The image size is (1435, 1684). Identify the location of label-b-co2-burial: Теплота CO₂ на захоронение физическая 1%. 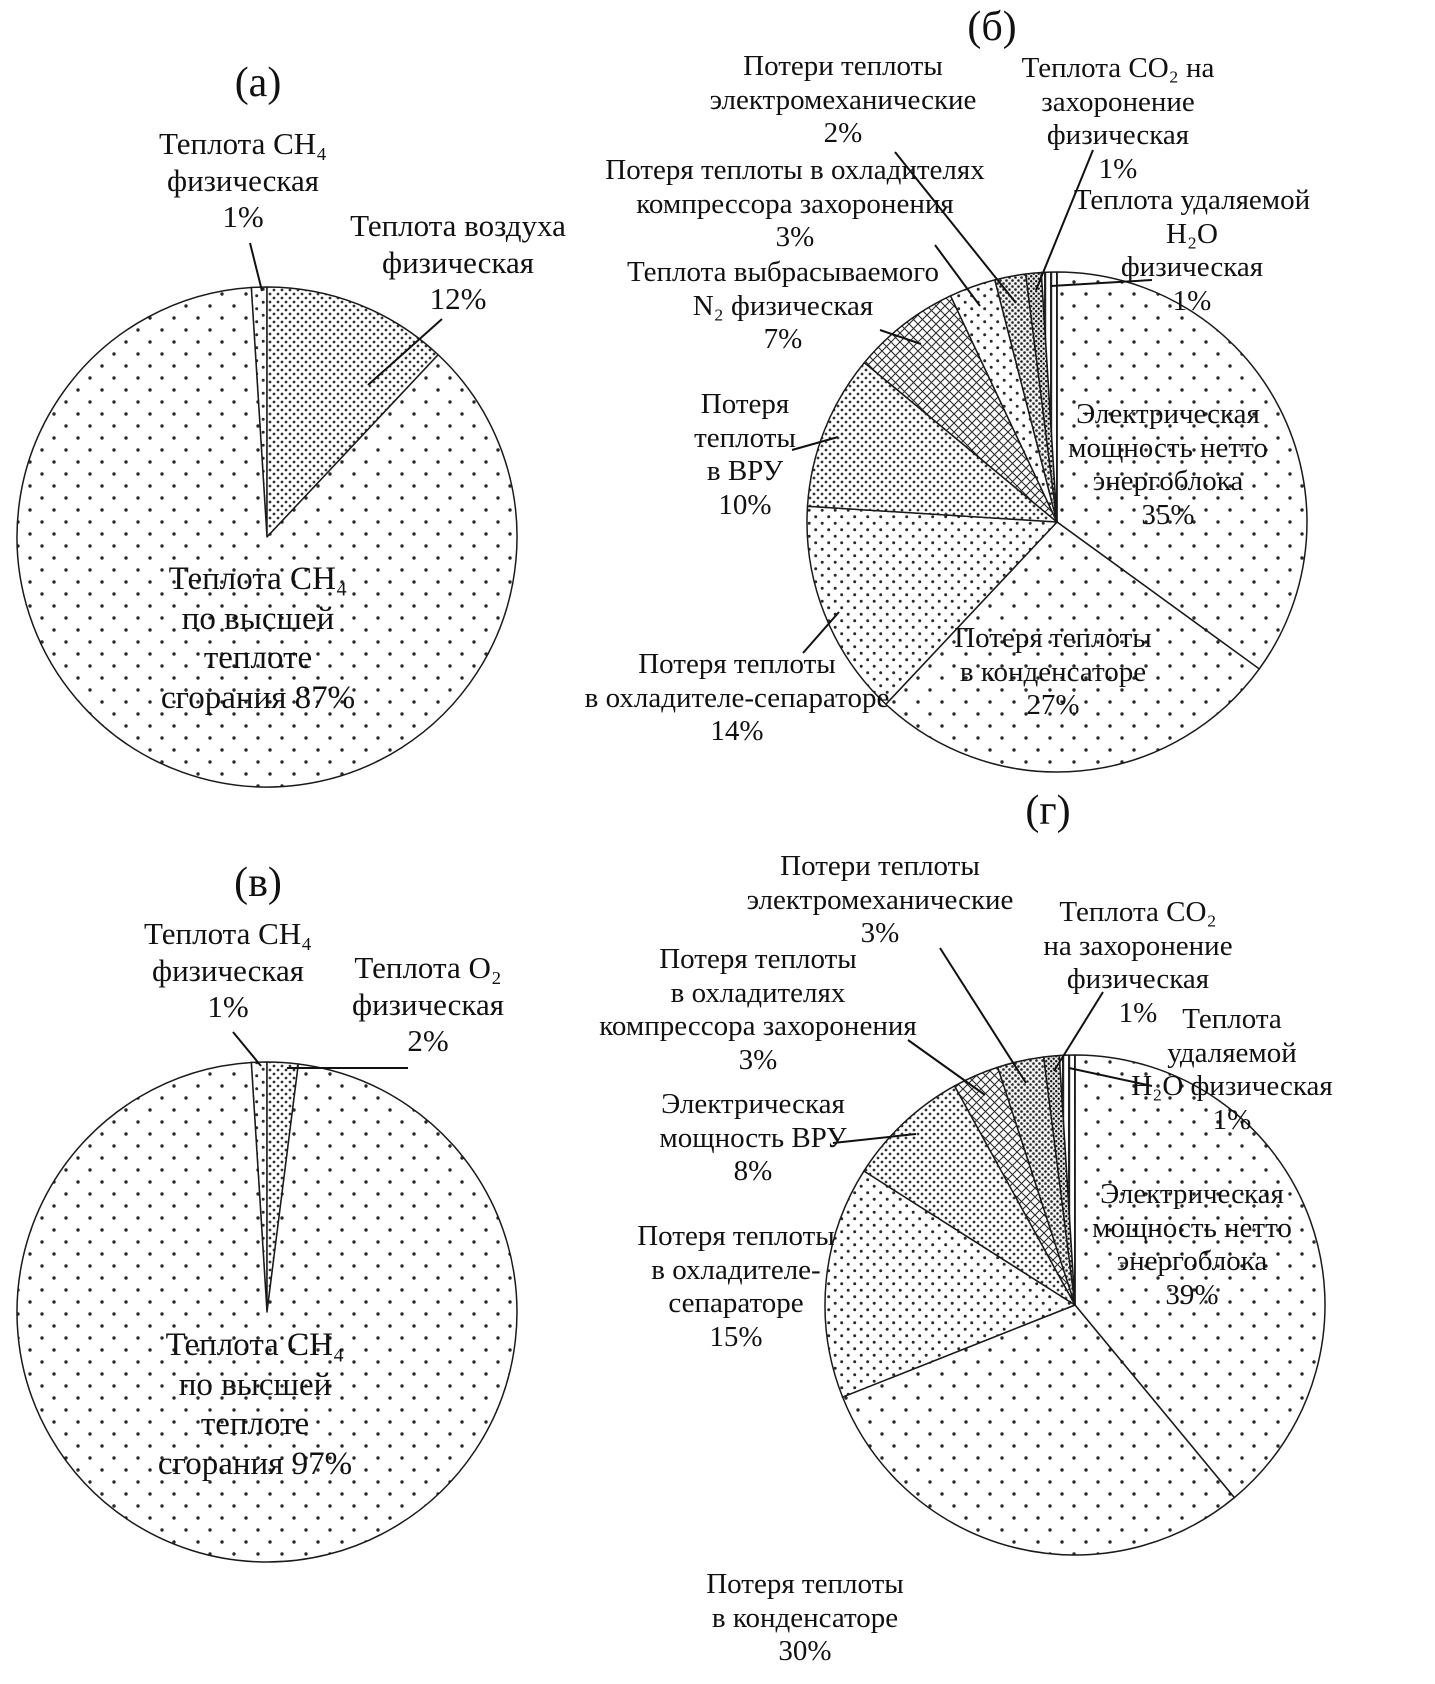
(1118, 118).